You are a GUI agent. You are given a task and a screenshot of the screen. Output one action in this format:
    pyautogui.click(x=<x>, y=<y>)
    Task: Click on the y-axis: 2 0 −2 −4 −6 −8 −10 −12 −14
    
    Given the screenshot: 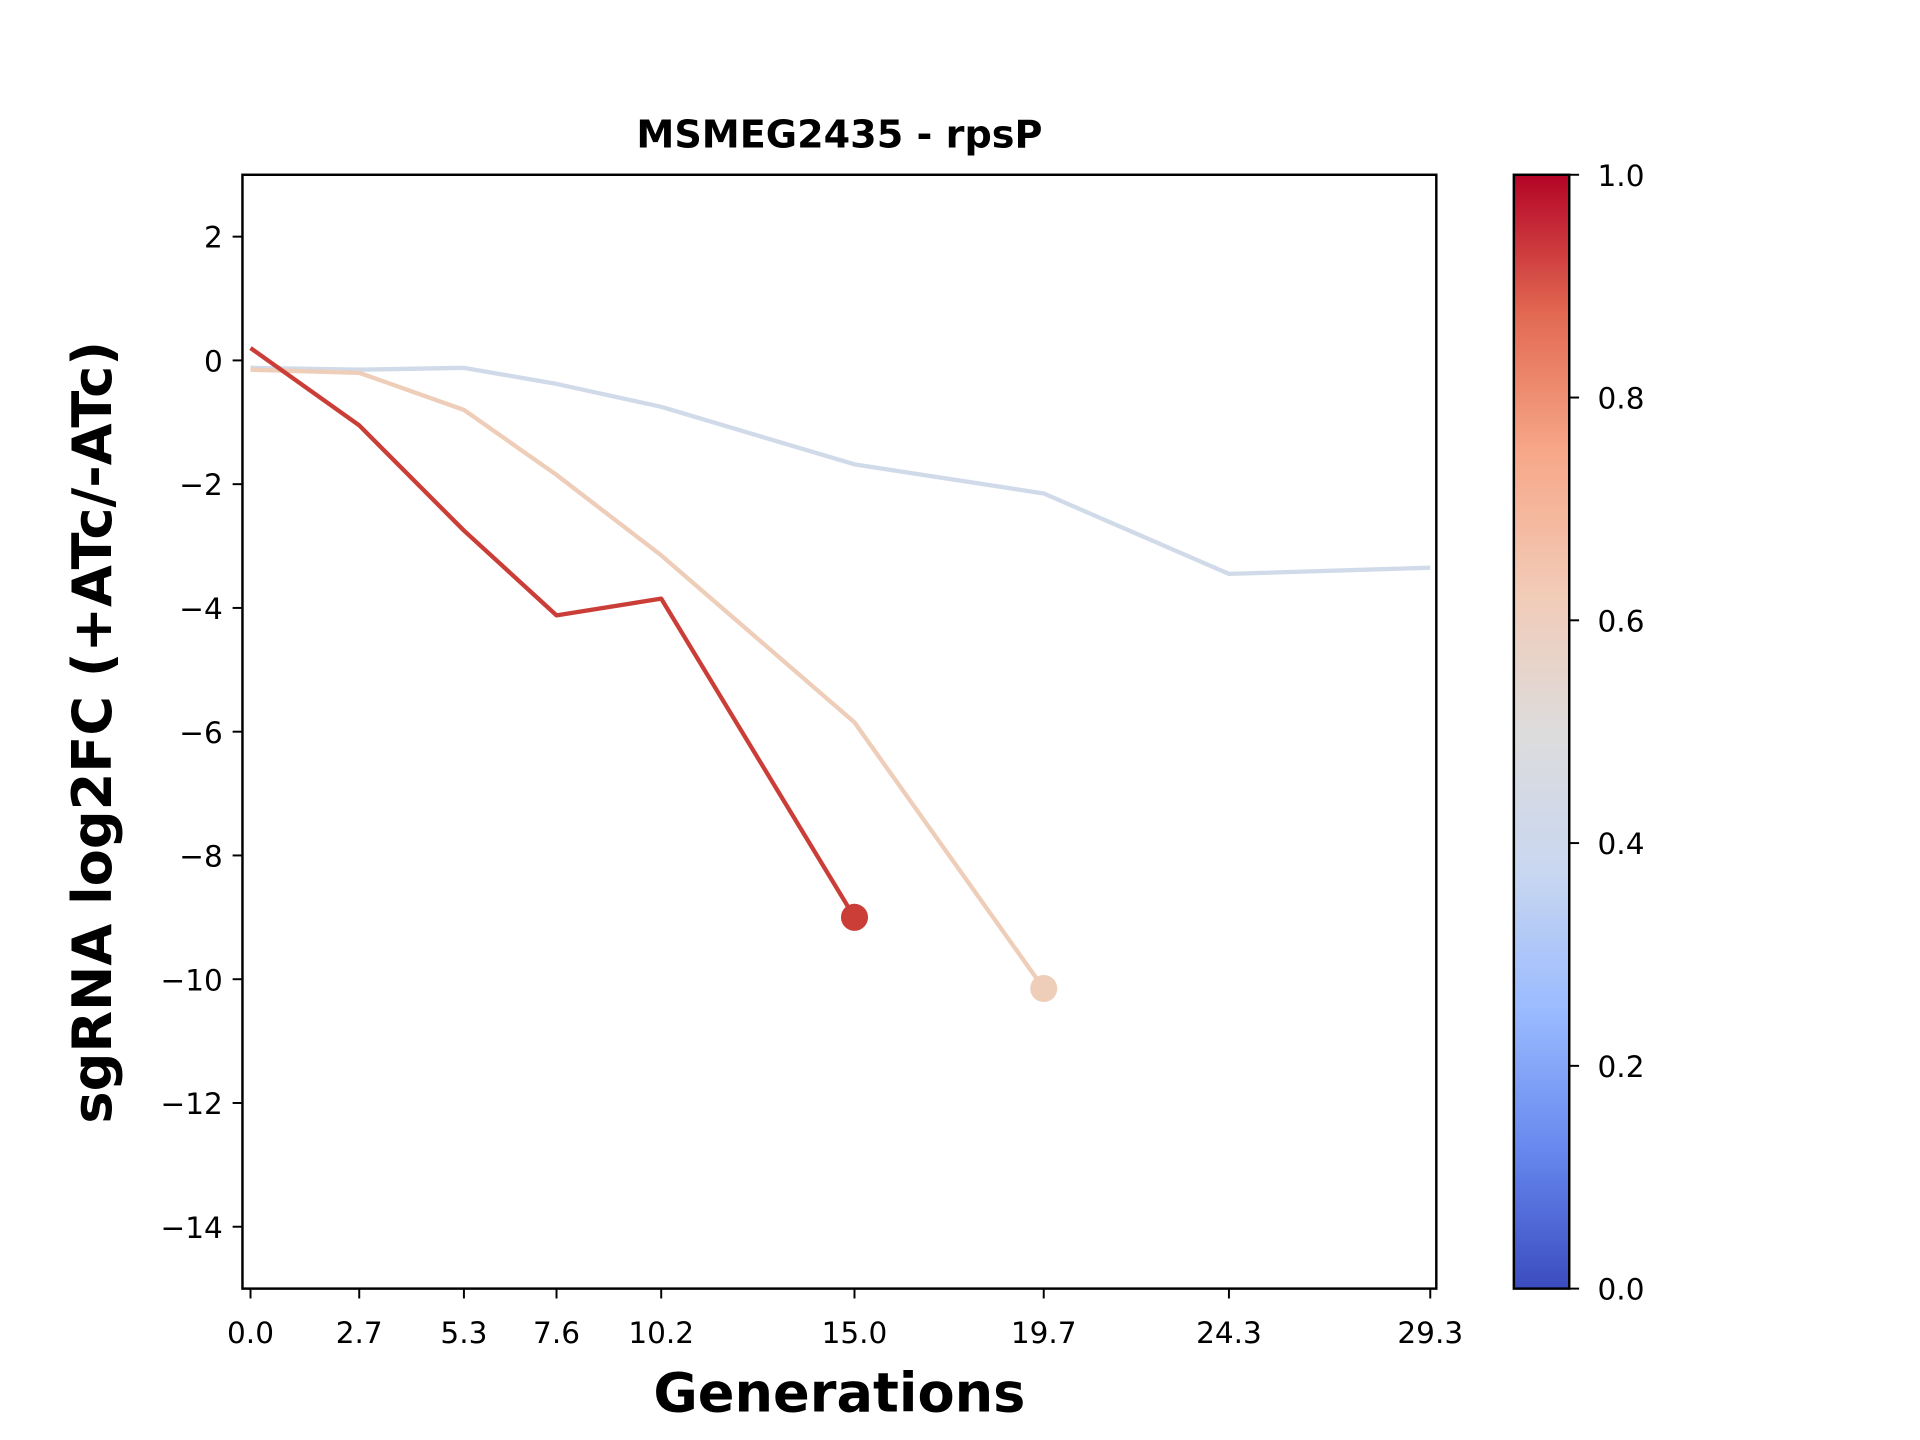 What is the action you would take?
    pyautogui.click(x=201, y=733)
    